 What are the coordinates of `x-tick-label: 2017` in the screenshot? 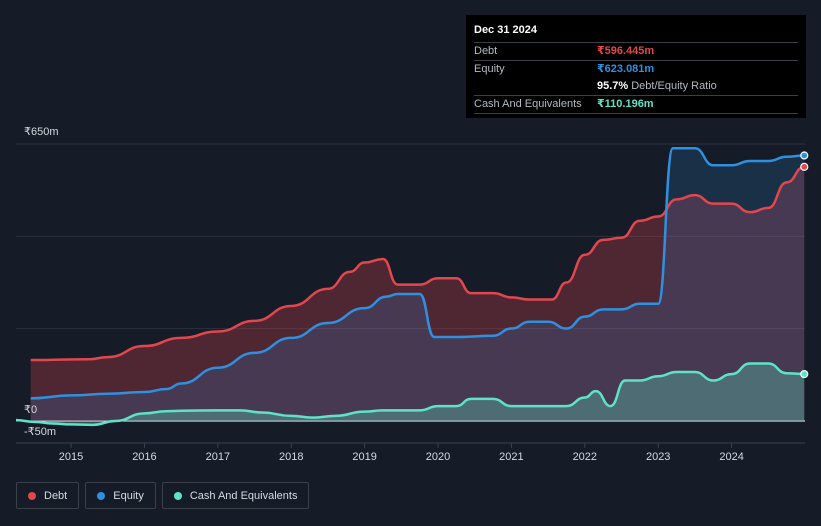 It's located at (218, 457).